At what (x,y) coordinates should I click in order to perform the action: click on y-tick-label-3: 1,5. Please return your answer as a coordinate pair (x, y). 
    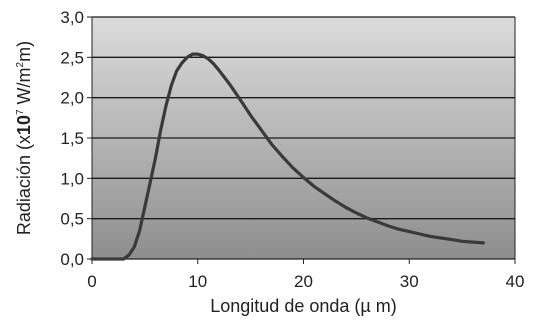
    Looking at the image, I should click on (72, 138).